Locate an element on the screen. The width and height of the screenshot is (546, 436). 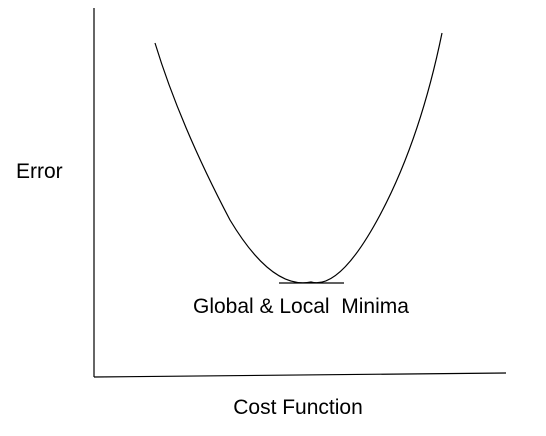
x-axis is located at coordinates (300, 375).